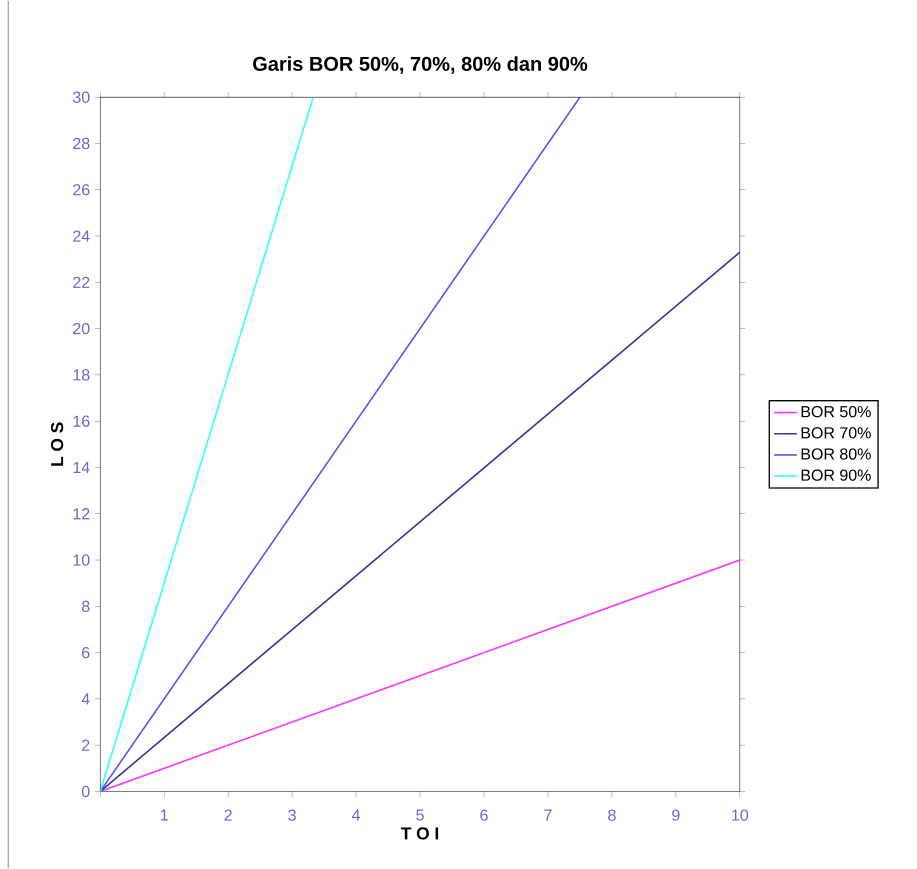  What do you see at coordinates (676, 815) in the screenshot?
I see `x-tick-label: 9` at bounding box center [676, 815].